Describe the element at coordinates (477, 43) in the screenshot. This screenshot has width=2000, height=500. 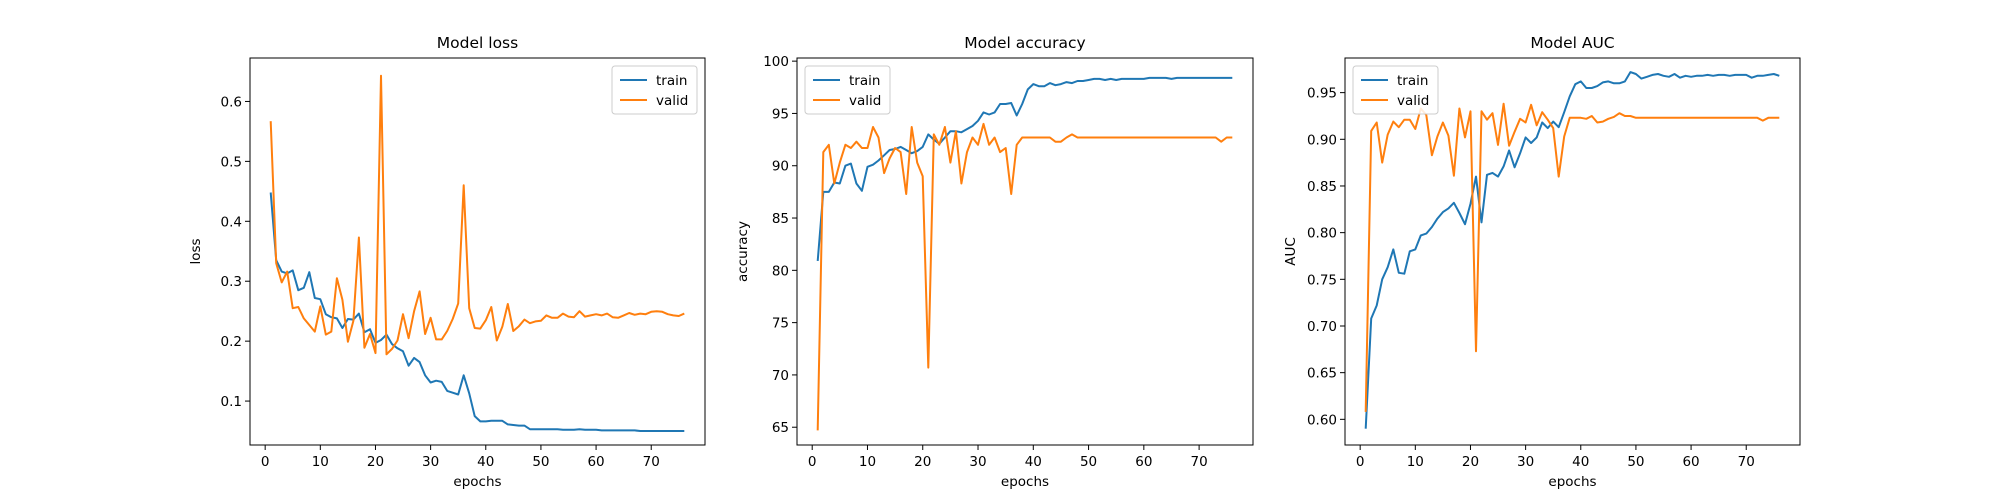
I see `chart-title: Model loss` at that location.